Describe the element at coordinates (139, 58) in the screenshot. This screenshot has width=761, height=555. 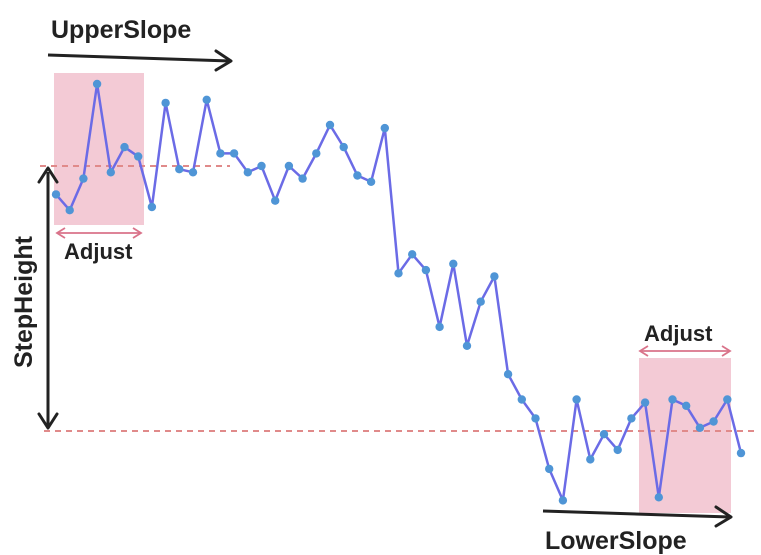
I see `upper-slope-arrow` at that location.